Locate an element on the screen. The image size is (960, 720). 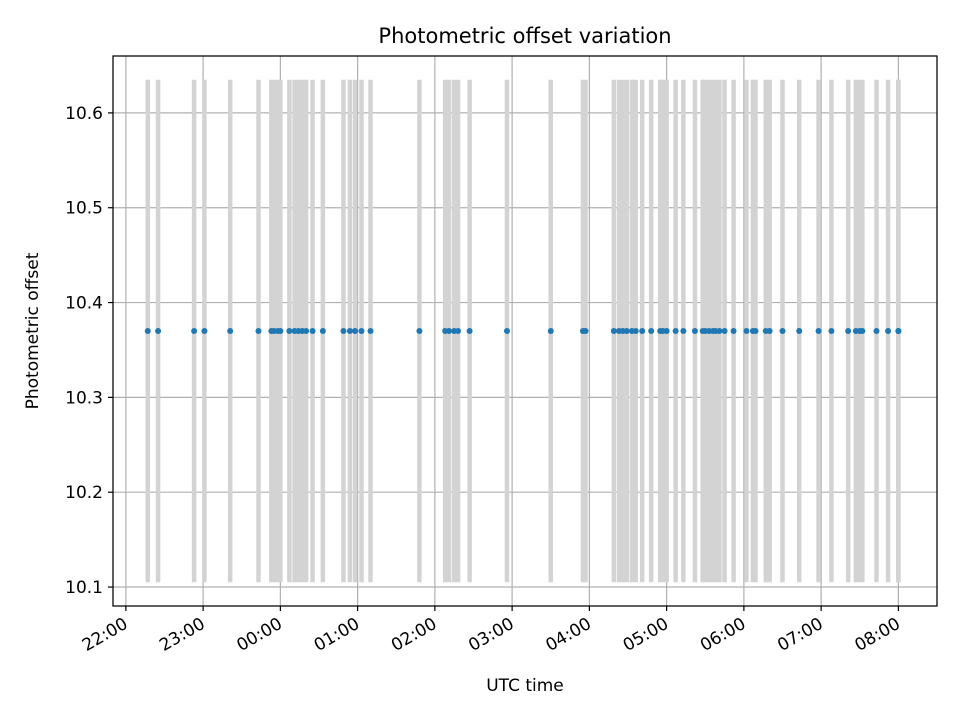
y-tick-label: 10.5 is located at coordinates (84, 209).